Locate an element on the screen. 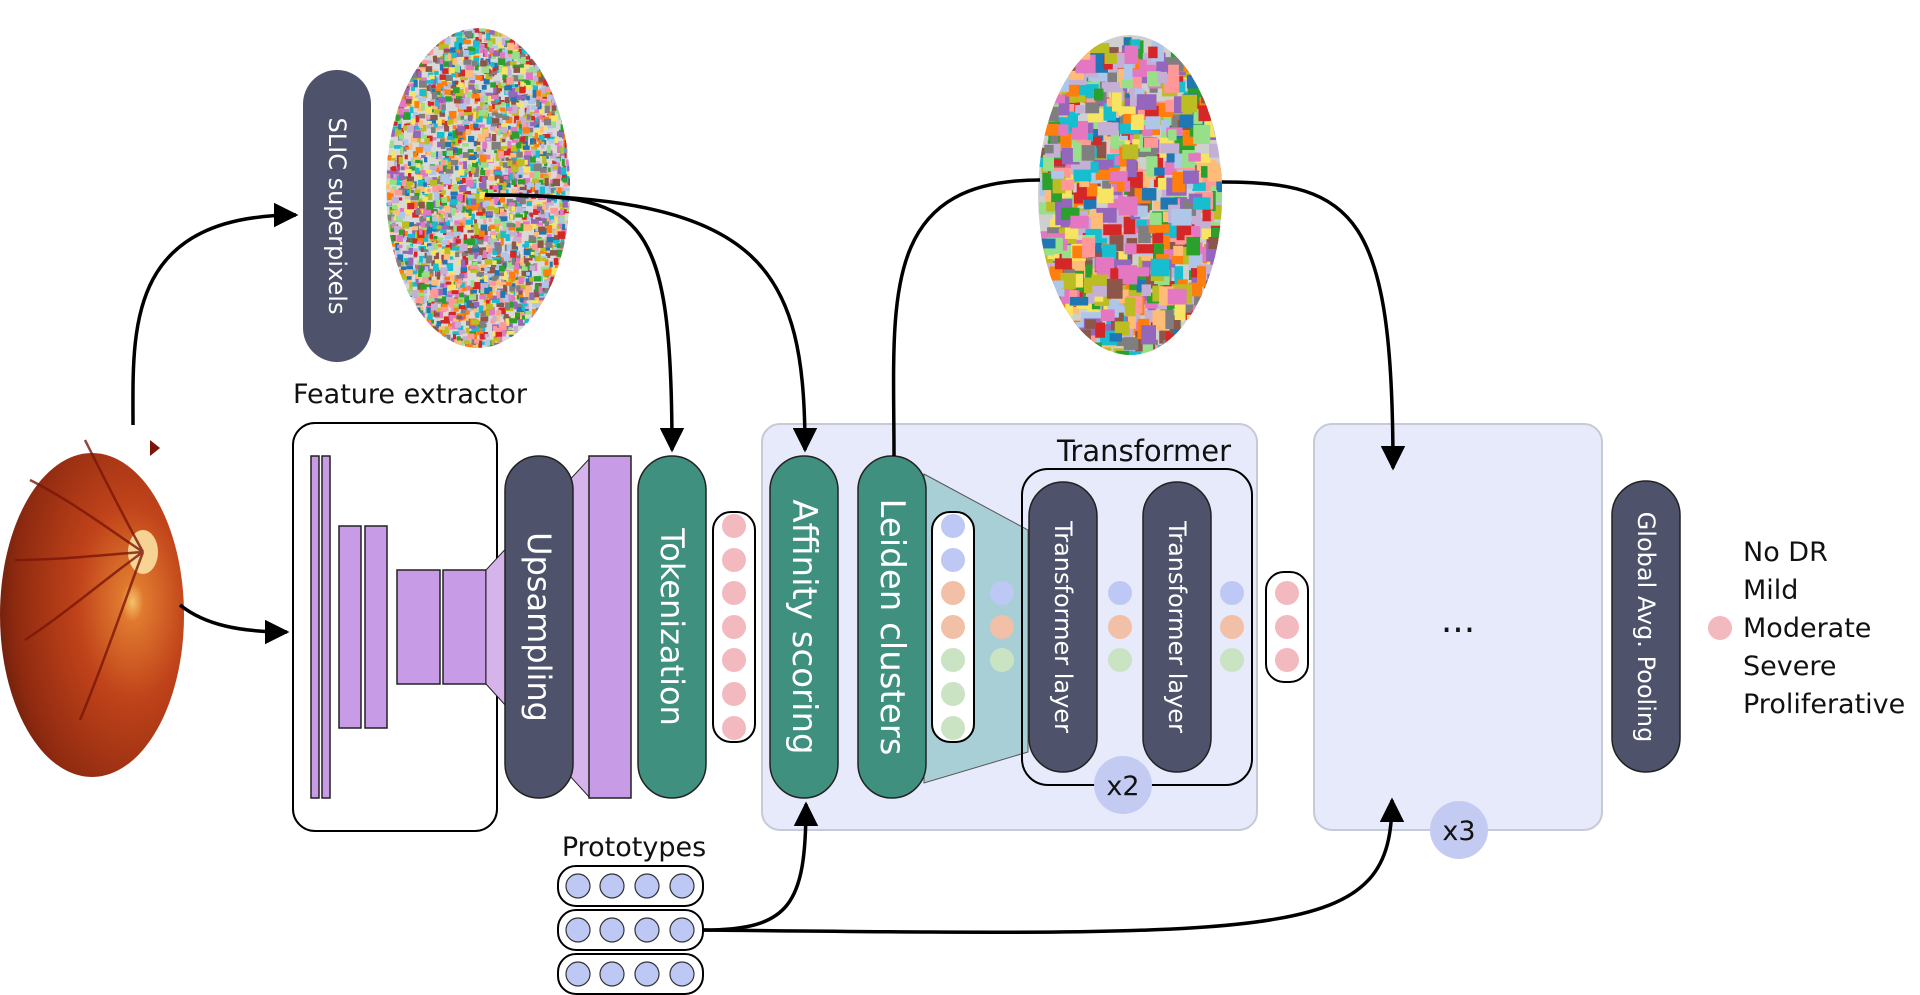  transformer-label: Transformer is located at coordinates (1143, 451).